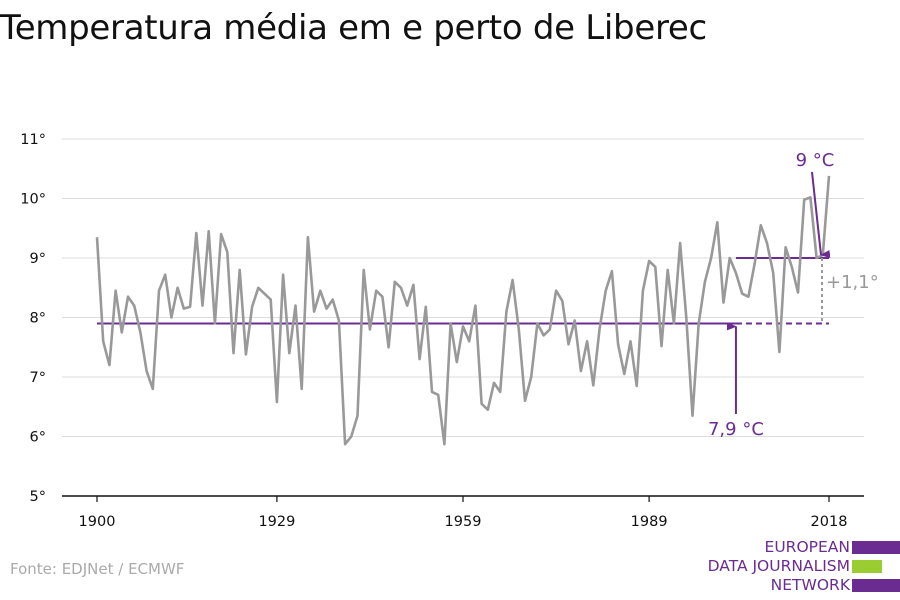 The image size is (900, 600). What do you see at coordinates (852, 282) in the screenshot?
I see `difference-label: +1,1°` at bounding box center [852, 282].